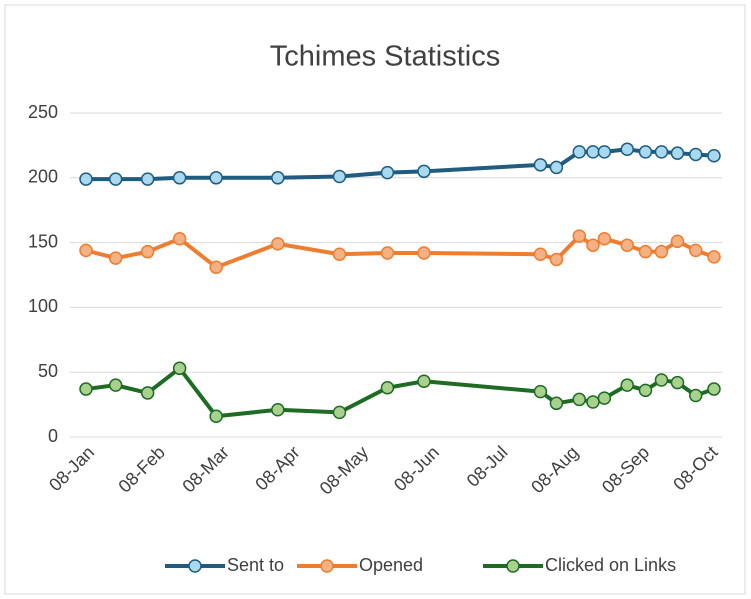 The image size is (751, 599). Describe the element at coordinates (43, 112) in the screenshot. I see `y-tick-label: 250` at that location.